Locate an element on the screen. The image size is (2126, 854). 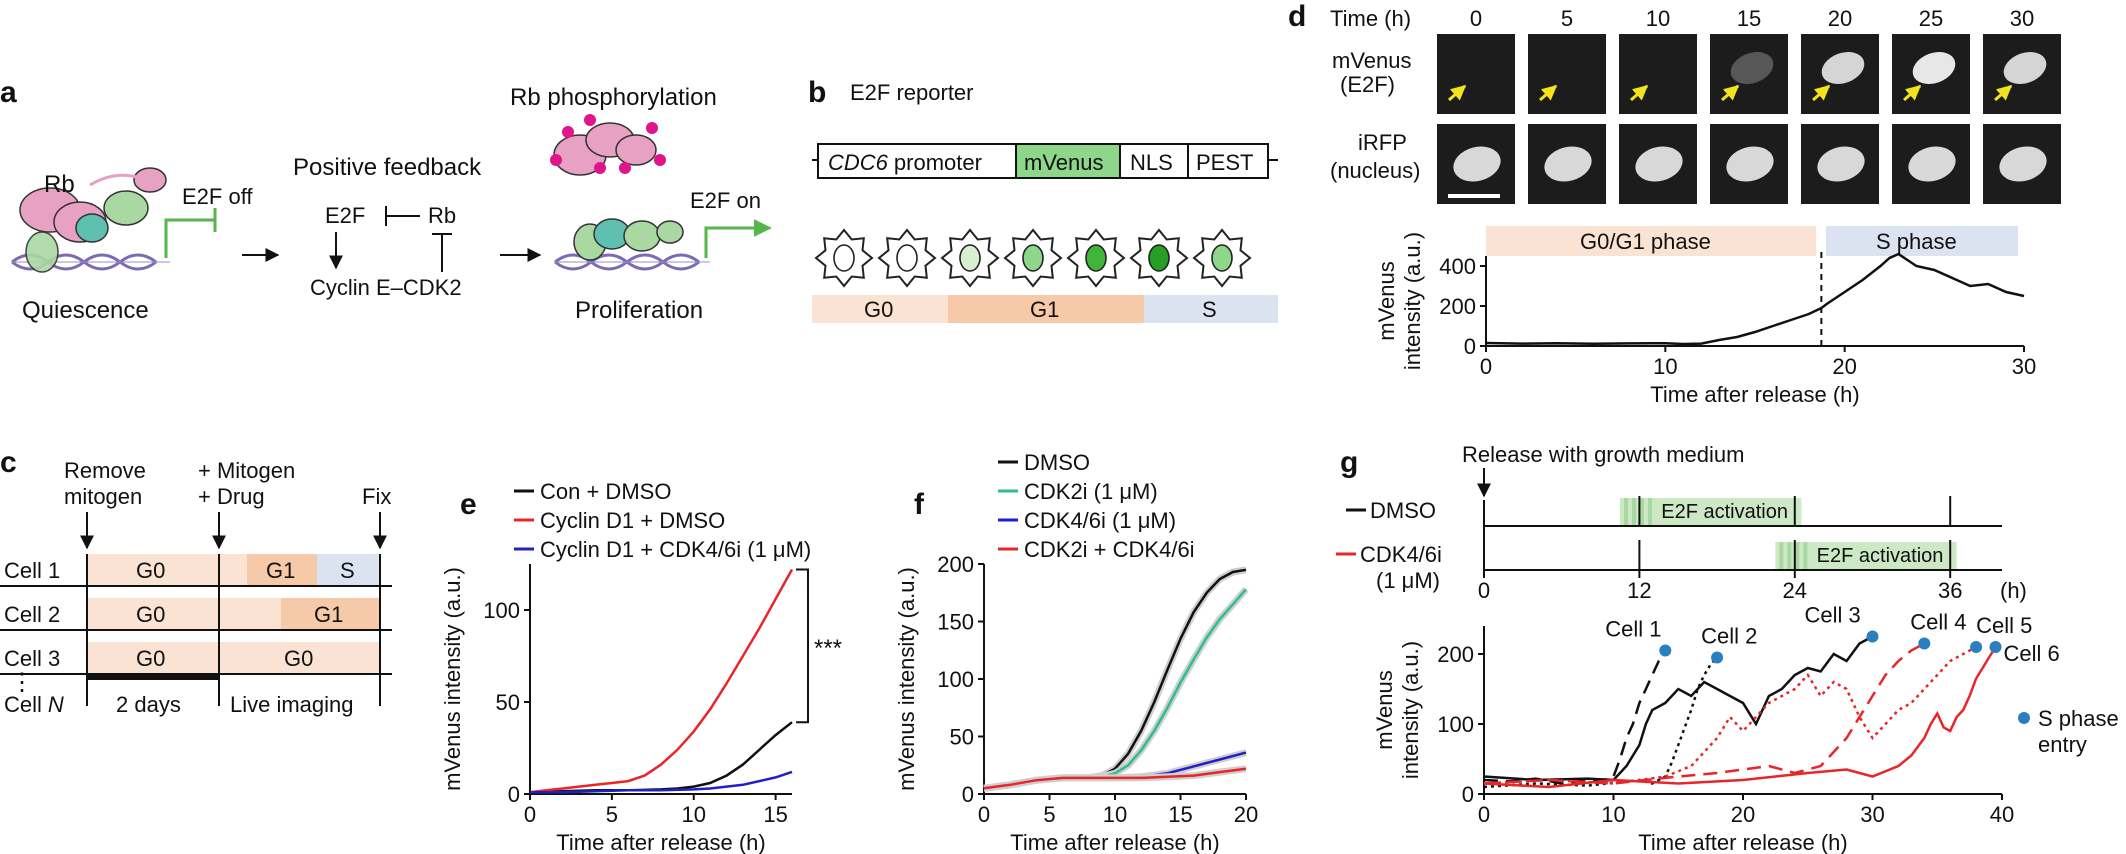
cdc6-italic: CDC6 is located at coordinates (858, 162).